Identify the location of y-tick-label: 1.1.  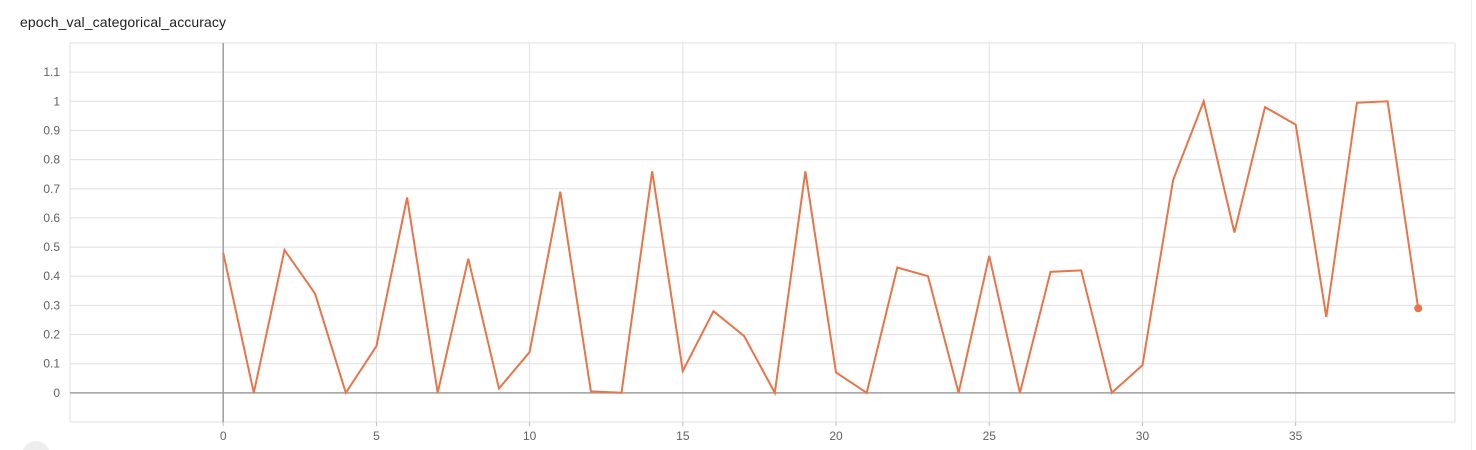
(51, 72).